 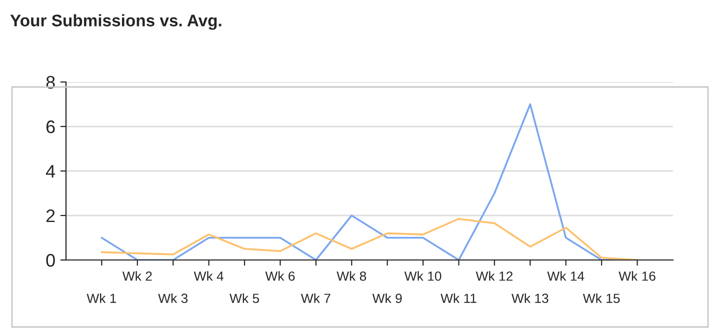 What do you see at coordinates (50, 260) in the screenshot?
I see `y-tick-label: 0` at bounding box center [50, 260].